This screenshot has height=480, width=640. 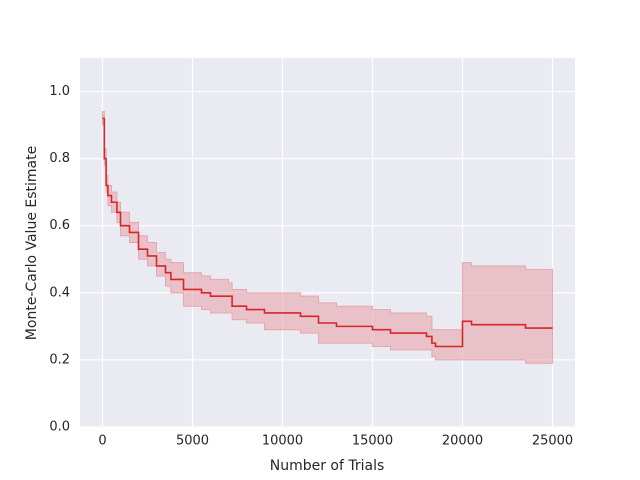 I want to click on y-tick-label: 0.6, so click(x=59, y=225).